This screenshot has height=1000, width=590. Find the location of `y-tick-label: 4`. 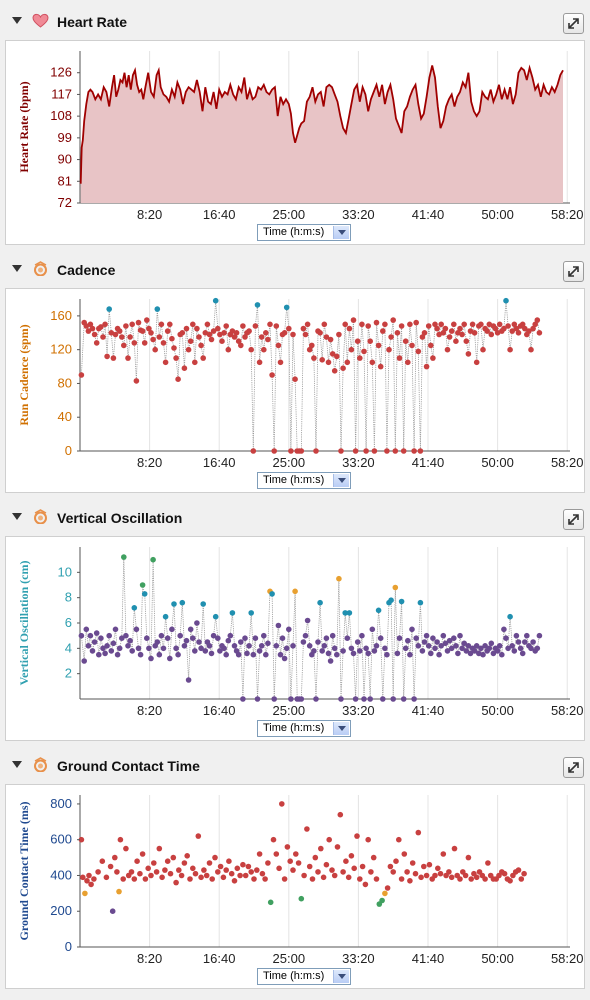

y-tick-label: 4 is located at coordinates (68, 647).